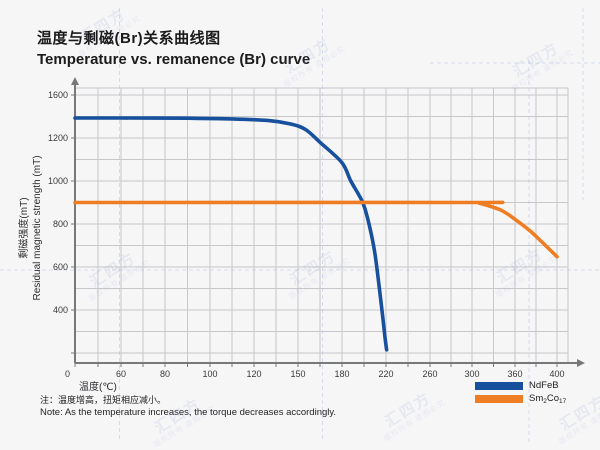  What do you see at coordinates (60, 310) in the screenshot?
I see `y-tick-label: 400` at bounding box center [60, 310].